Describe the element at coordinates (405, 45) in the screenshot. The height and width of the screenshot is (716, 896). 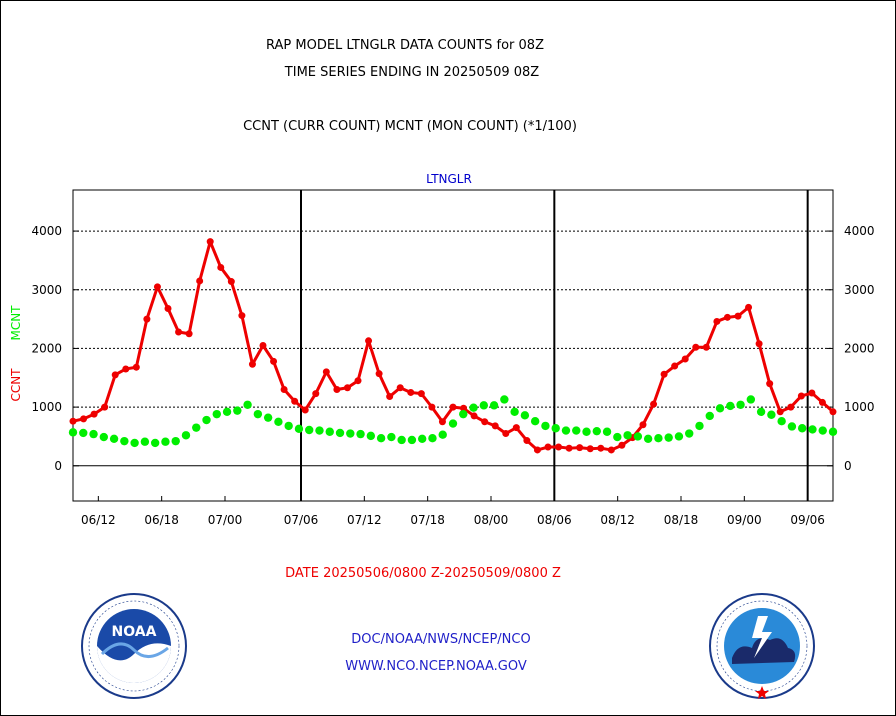
I see `chart-header-line1: RAP MODEL LTNGLR DATA COUNTS for 08Z` at that location.